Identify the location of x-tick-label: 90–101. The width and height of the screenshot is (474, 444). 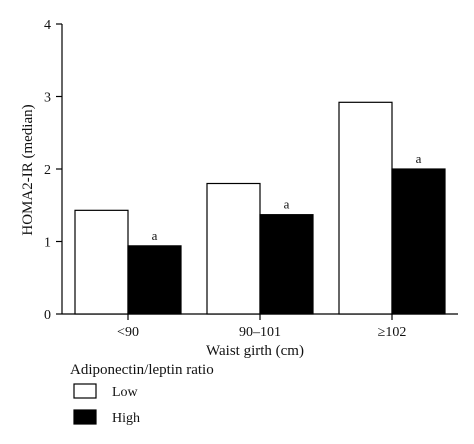
(260, 332).